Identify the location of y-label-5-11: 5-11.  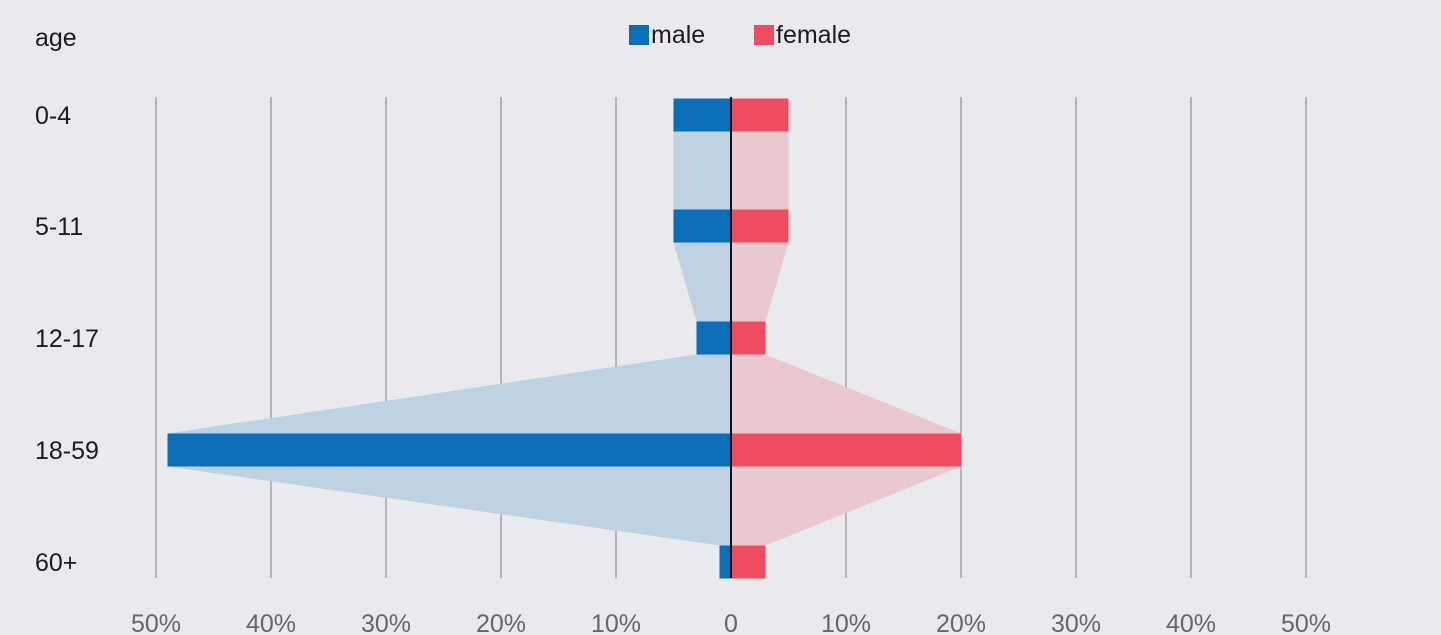
(59, 227).